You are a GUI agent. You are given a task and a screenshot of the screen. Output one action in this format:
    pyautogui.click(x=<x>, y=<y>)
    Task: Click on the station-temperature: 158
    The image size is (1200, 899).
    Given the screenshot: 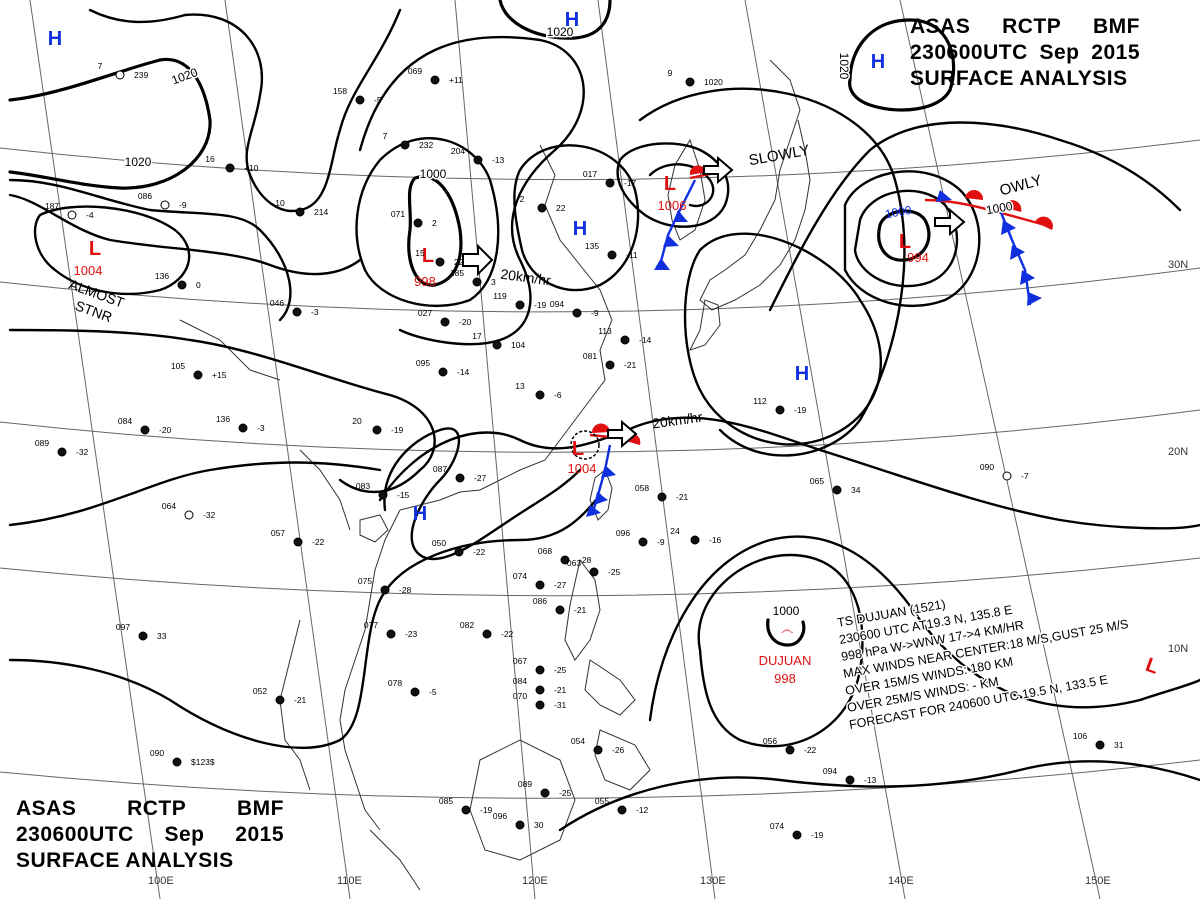 What is the action you would take?
    pyautogui.click(x=340, y=91)
    